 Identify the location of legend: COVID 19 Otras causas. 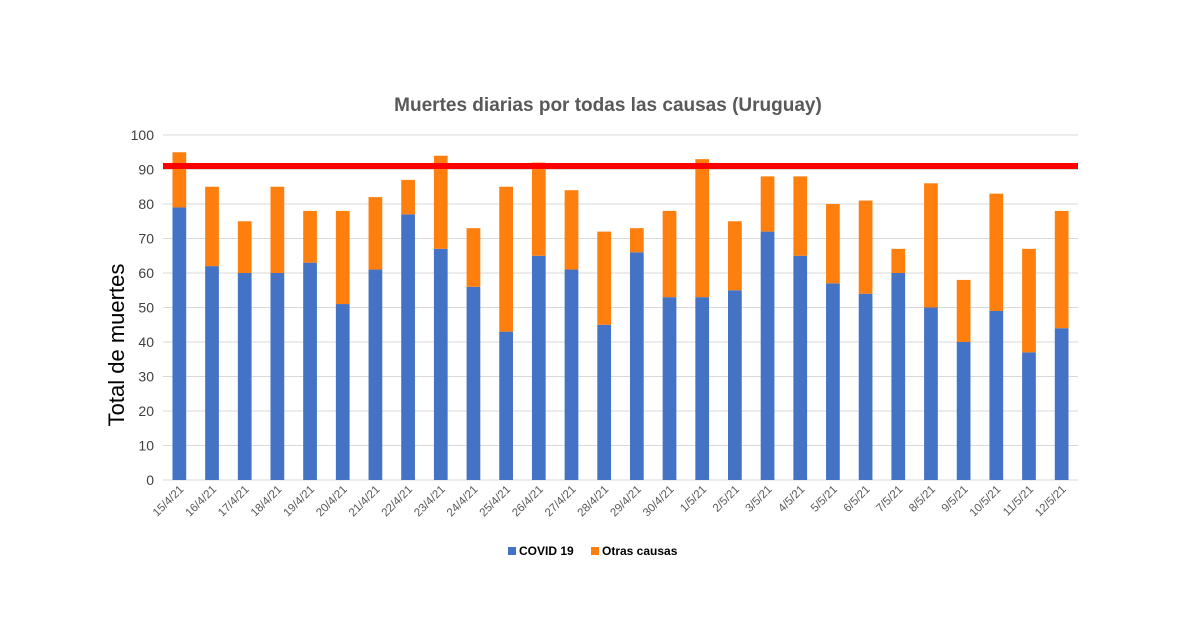
(593, 551).